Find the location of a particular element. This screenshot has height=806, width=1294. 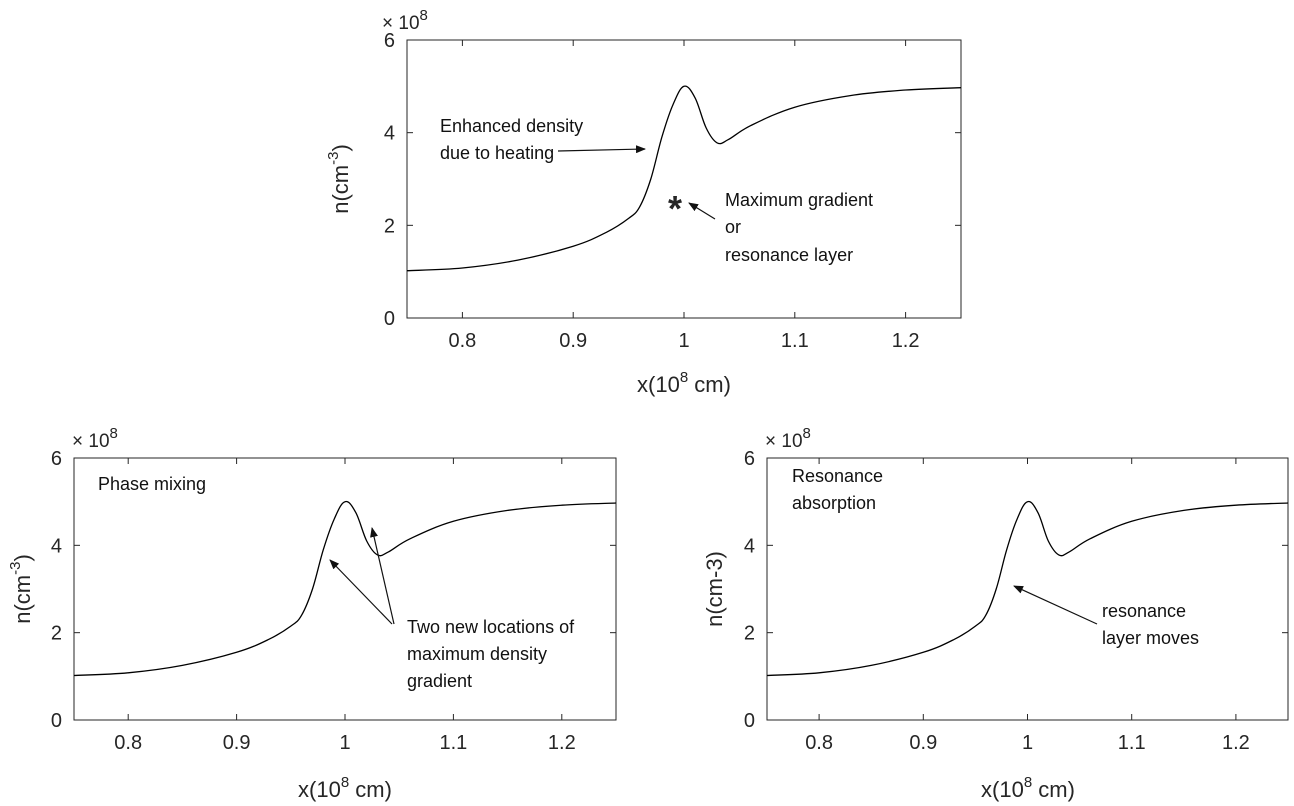

annotation-max-gradient-line3: resonance layer is located at coordinates (789, 255).